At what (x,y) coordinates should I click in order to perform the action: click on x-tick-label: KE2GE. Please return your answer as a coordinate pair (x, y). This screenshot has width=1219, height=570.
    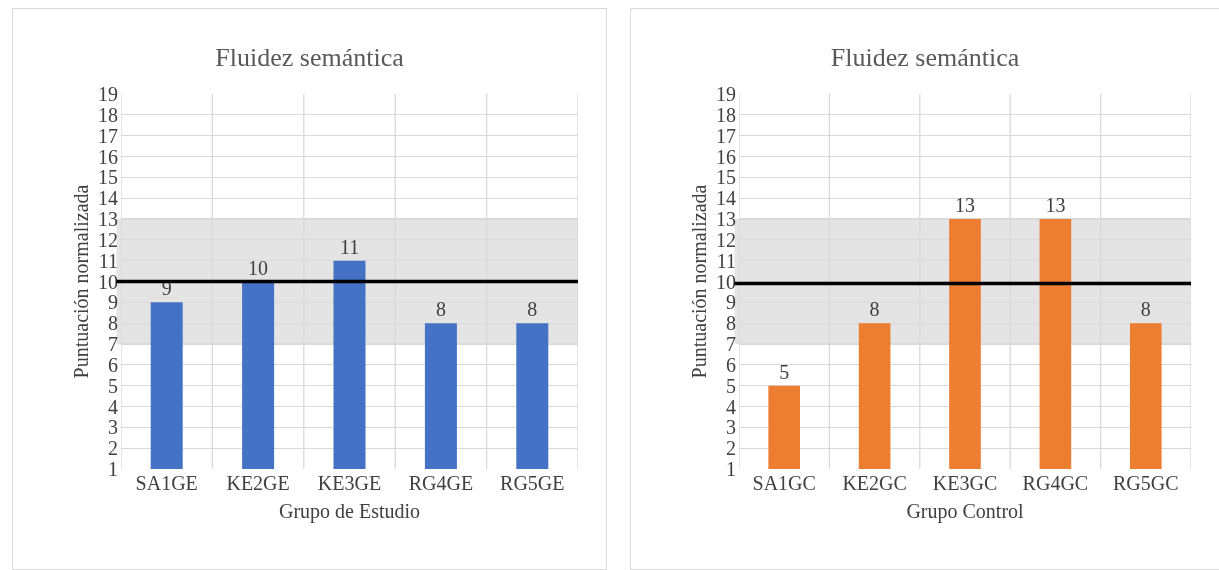
    Looking at the image, I should click on (258, 483).